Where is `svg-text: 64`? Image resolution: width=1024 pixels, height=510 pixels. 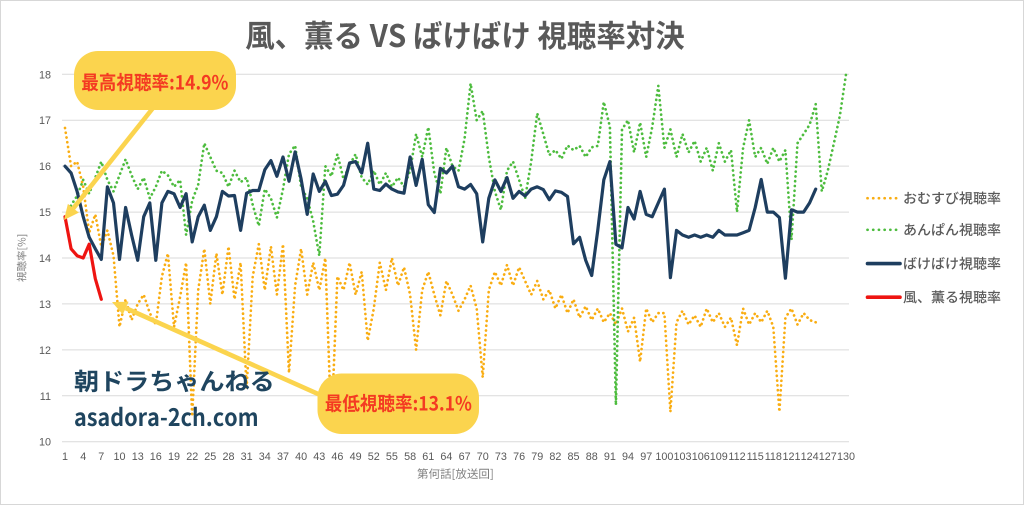
svg-text: 64 is located at coordinates (446, 457).